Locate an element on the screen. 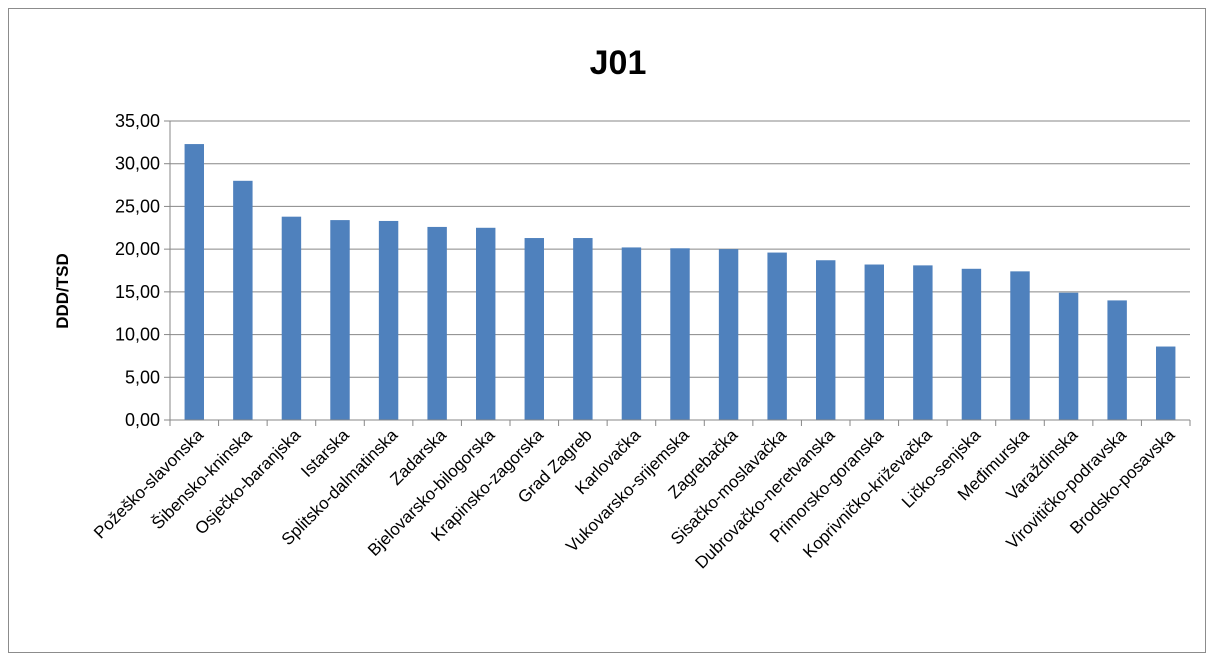 The height and width of the screenshot is (663, 1216). y-tick-label: 5,00 is located at coordinates (142, 377).